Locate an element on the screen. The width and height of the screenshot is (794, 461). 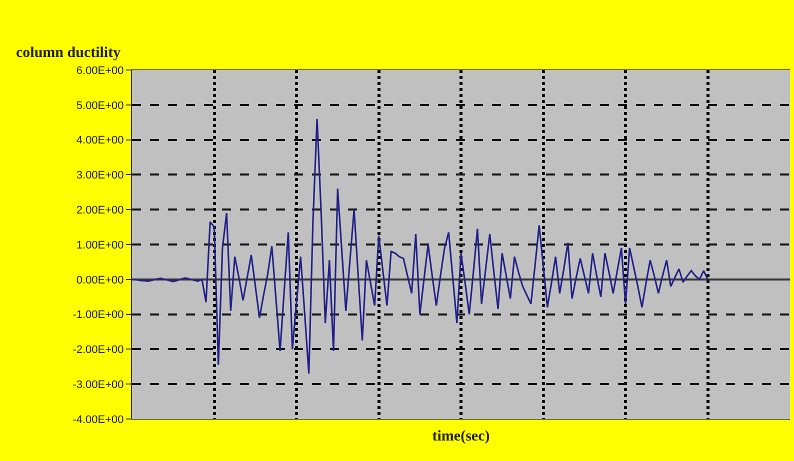
y-tick-label: 4.00E+00 is located at coordinates (100, 140).